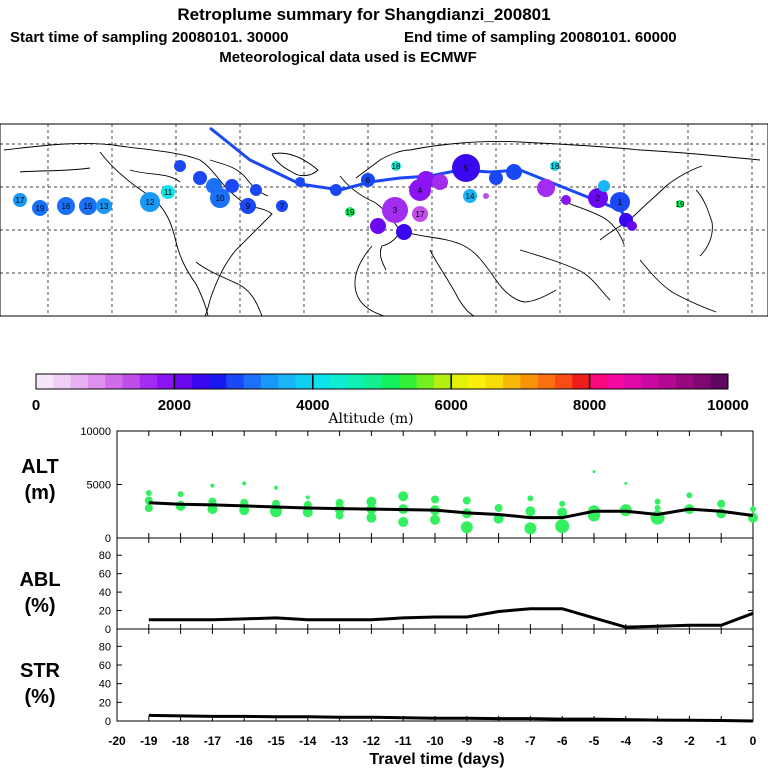 The width and height of the screenshot is (768, 768). Describe the element at coordinates (589, 405) in the screenshot. I see `colorbar-tick-label: 8000` at that location.